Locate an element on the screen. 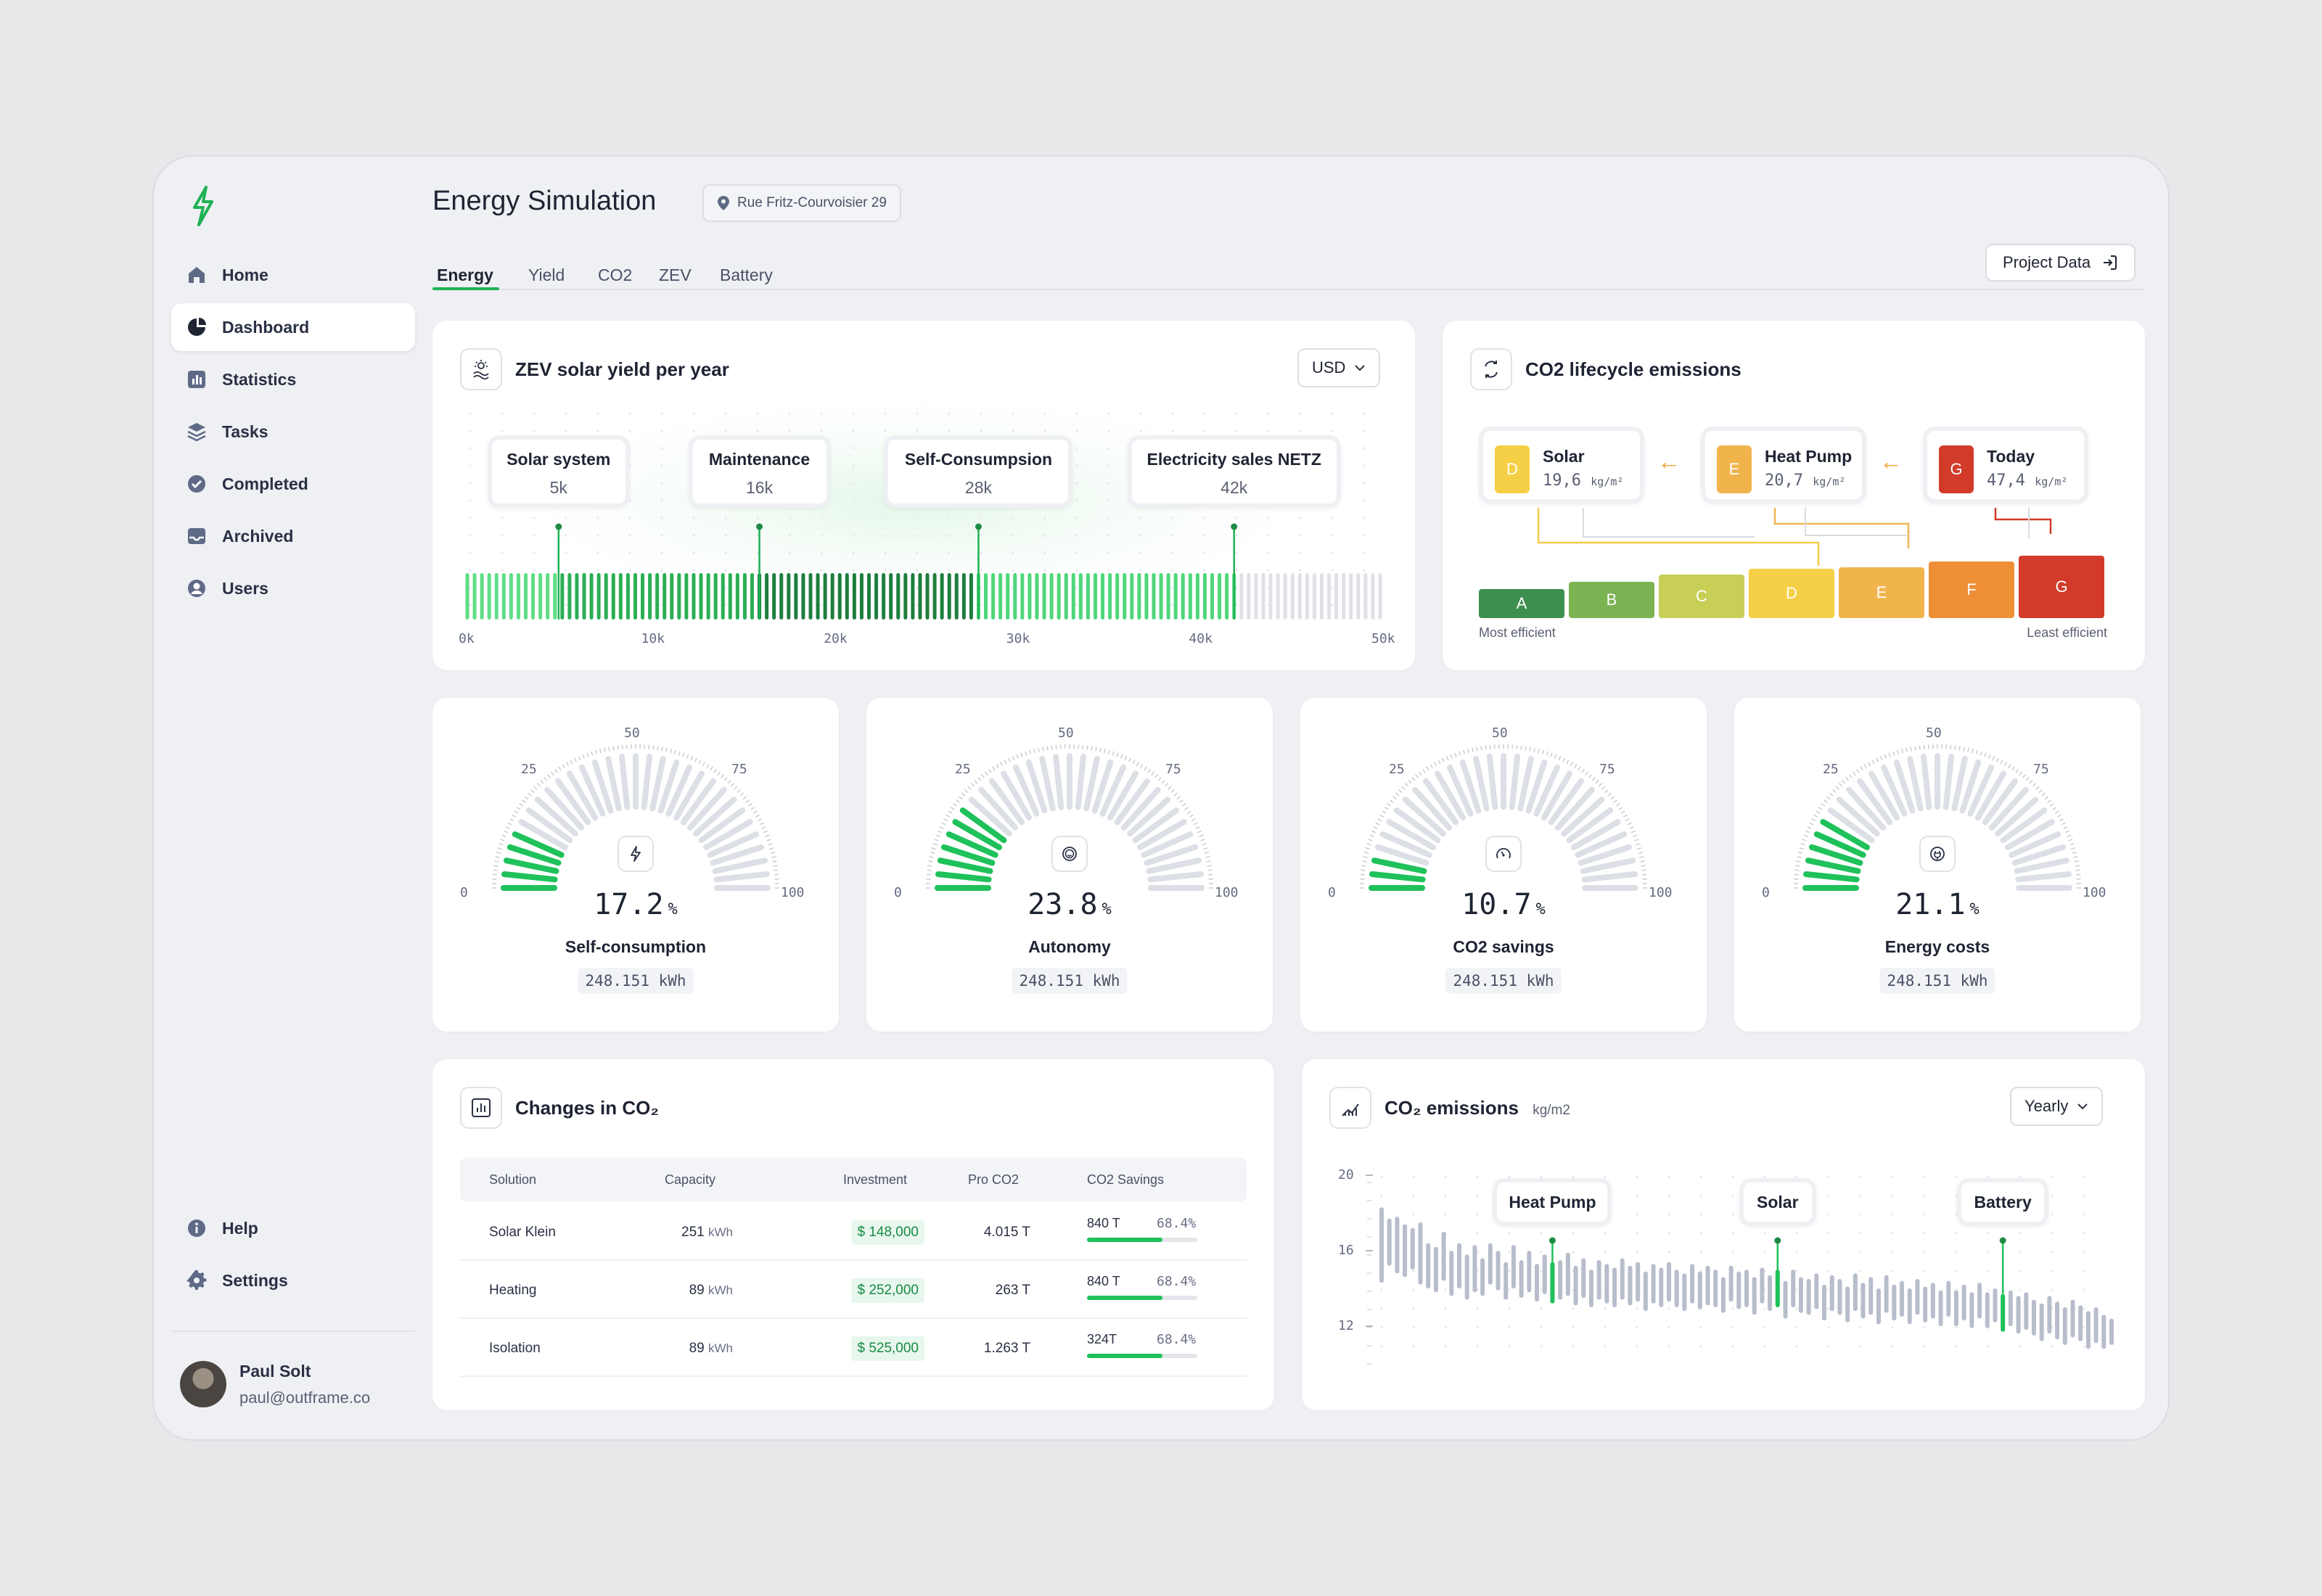 Image resolution: width=2322 pixels, height=1596 pixels. sidebar-item-tasks: Tasks is located at coordinates (293, 432).